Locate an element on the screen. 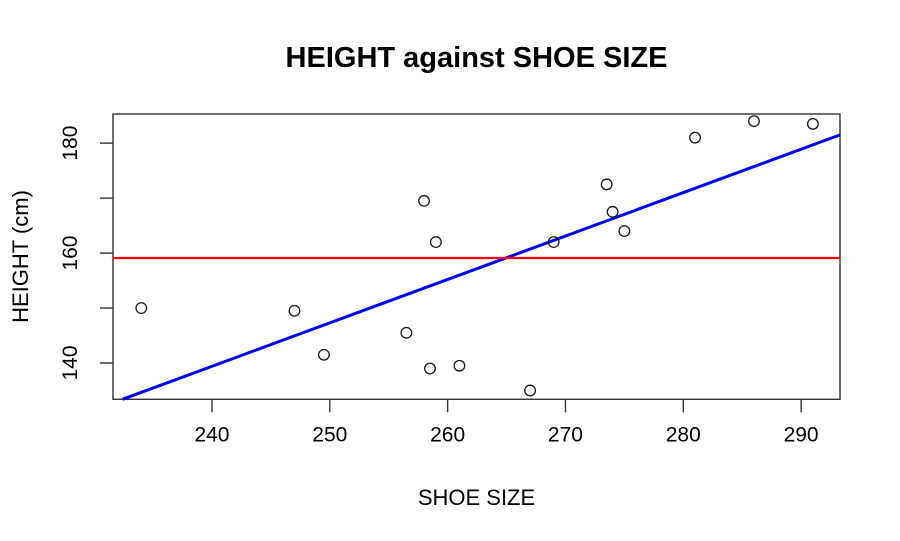  x-tick-label: 290 is located at coordinates (801, 435).